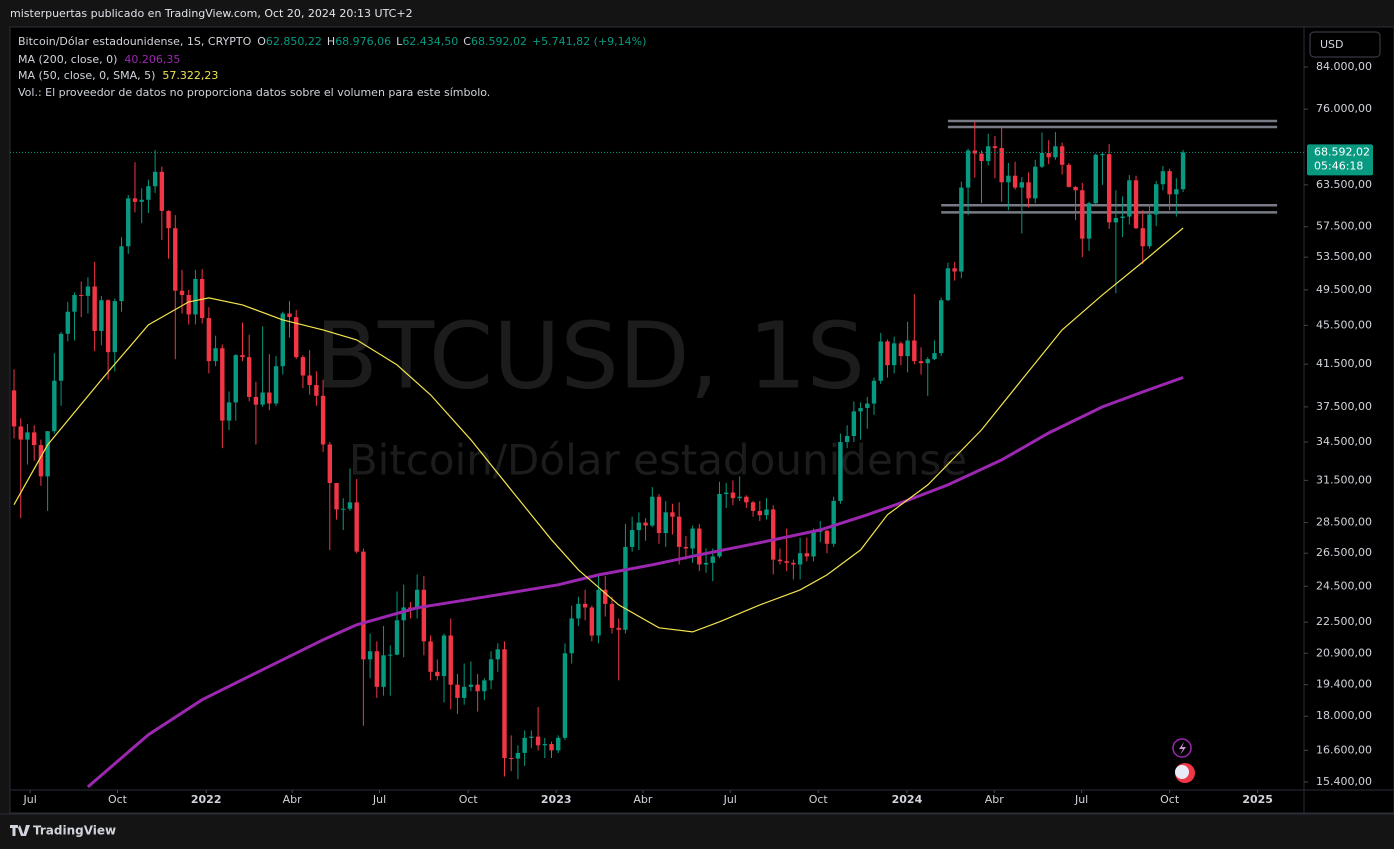 Image resolution: width=1394 pixels, height=849 pixels. I want to click on watermark-name: Bitcoin/Dólar estadounidense, so click(658, 460).